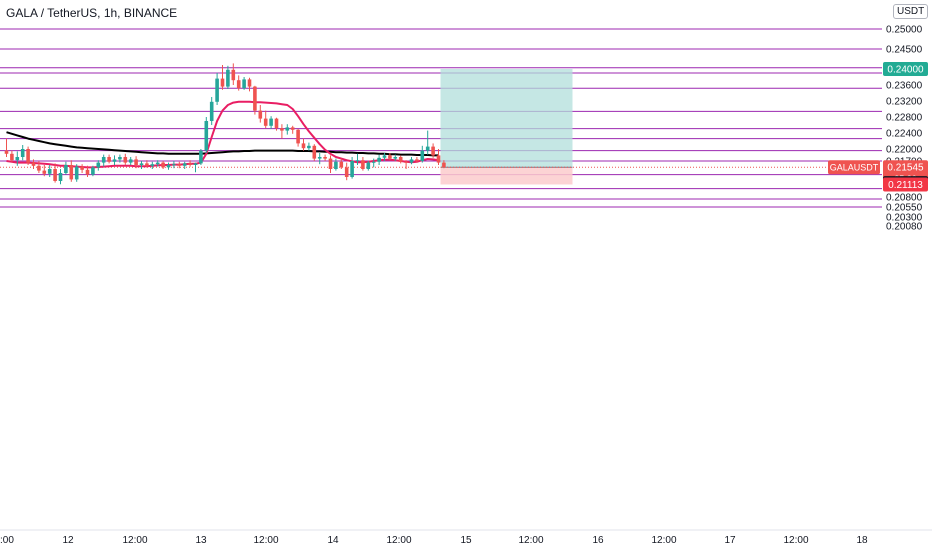 The height and width of the screenshot is (550, 932). What do you see at coordinates (466, 540) in the screenshot?
I see `time-axis-tick-label: 15` at bounding box center [466, 540].